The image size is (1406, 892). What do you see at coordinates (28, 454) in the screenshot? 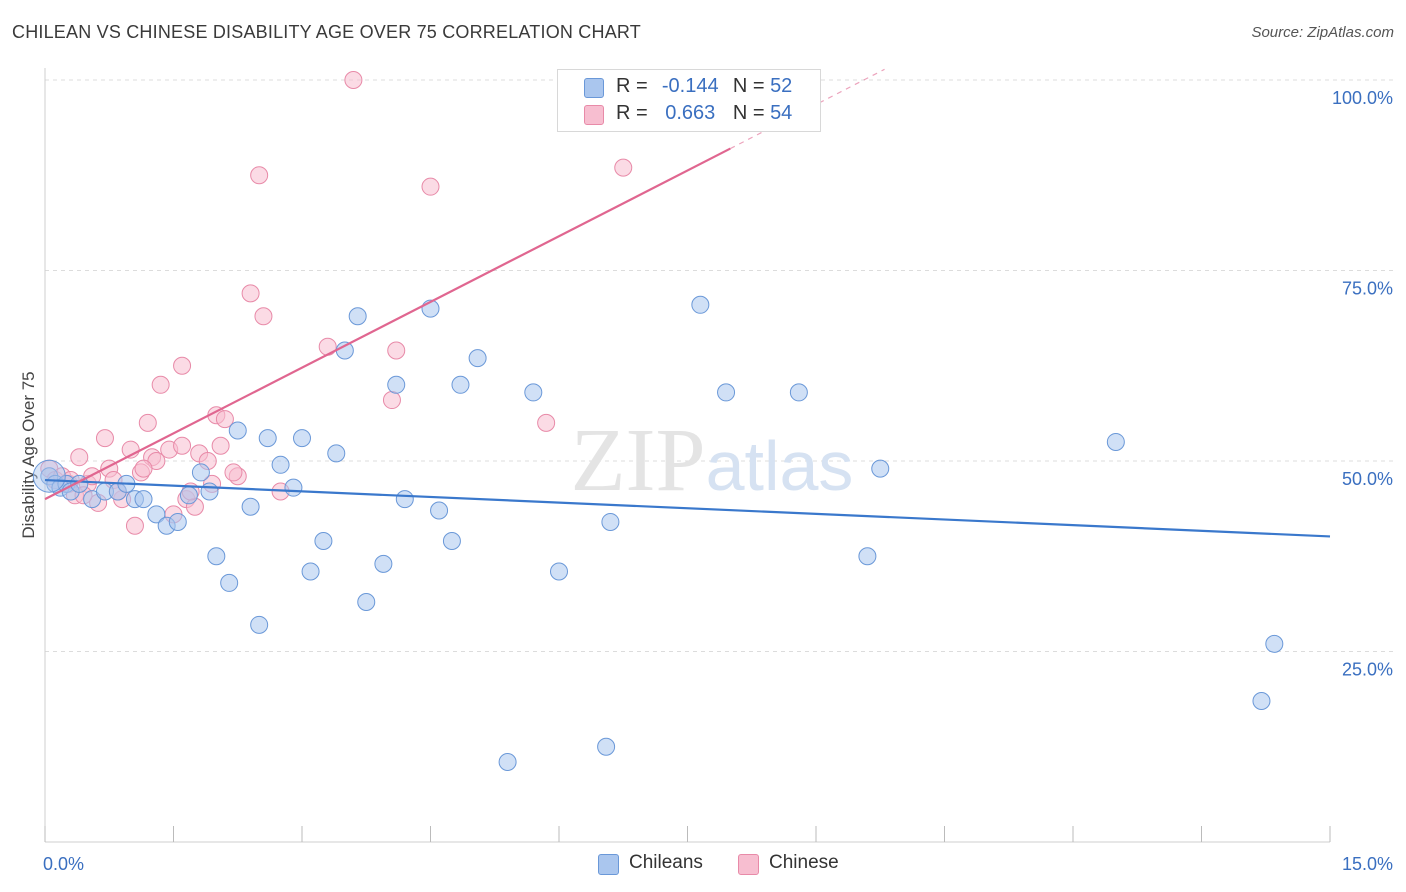
I see `y-axis-label: Disability Age Over 75` at bounding box center [28, 454].